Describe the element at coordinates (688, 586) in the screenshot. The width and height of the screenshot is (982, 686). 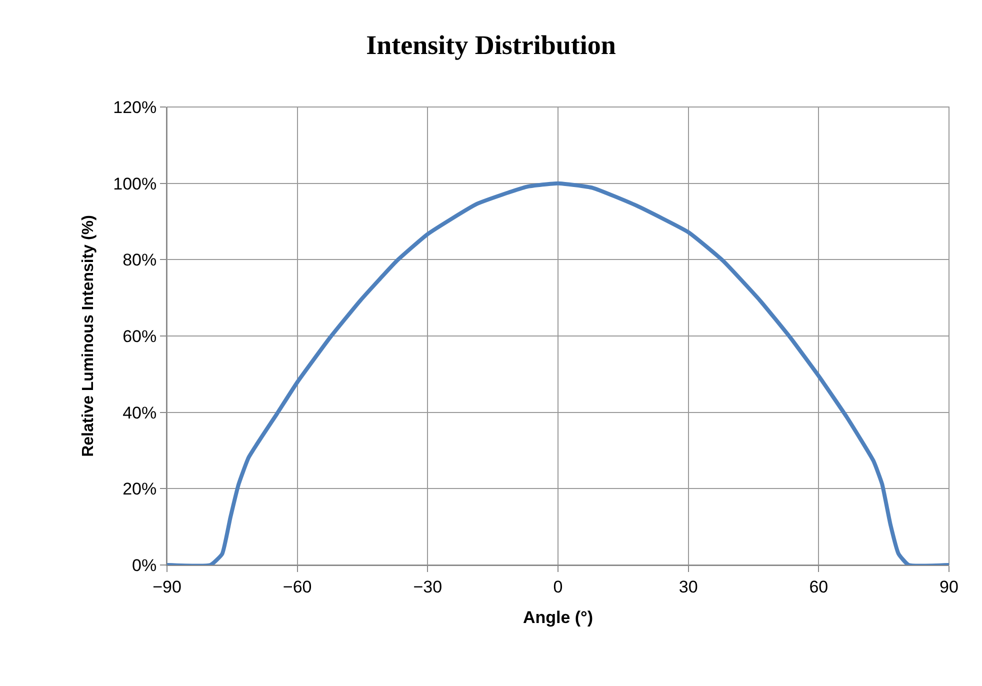
I see `x-tick-label: 30` at that location.